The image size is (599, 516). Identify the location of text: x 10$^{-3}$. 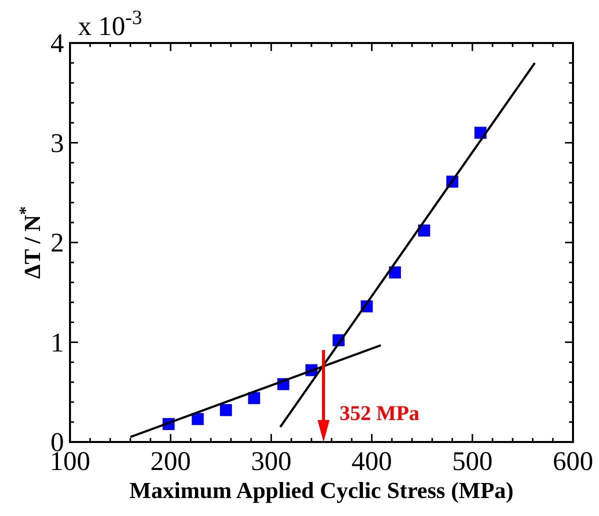
(110, 24).